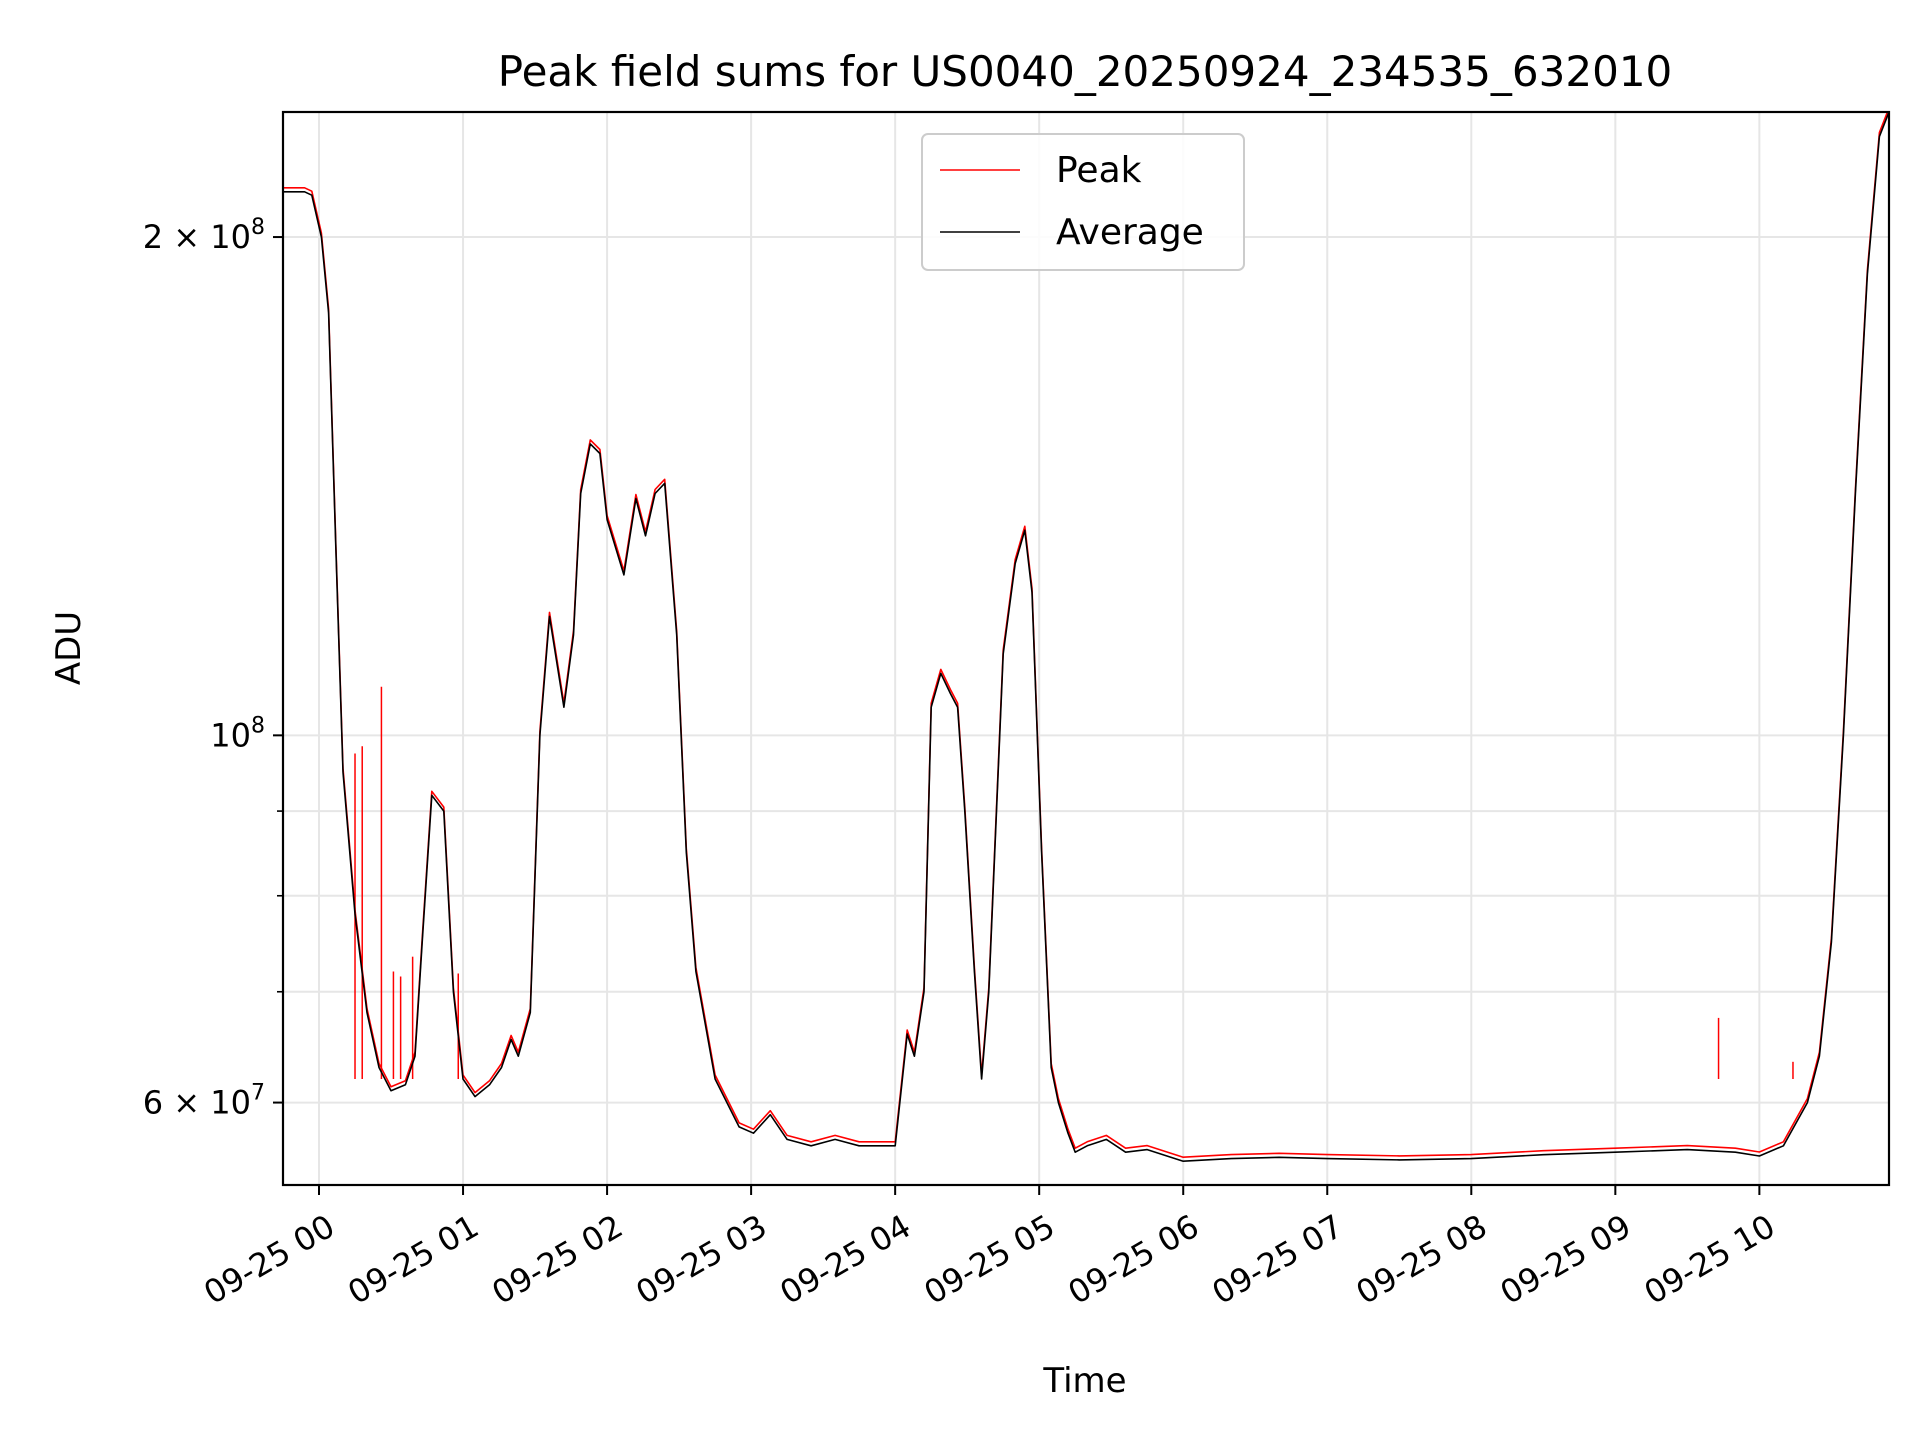 The width and height of the screenshot is (1920, 1440). Describe the element at coordinates (1130, 232) in the screenshot. I see `legend-average-label: Average` at that location.